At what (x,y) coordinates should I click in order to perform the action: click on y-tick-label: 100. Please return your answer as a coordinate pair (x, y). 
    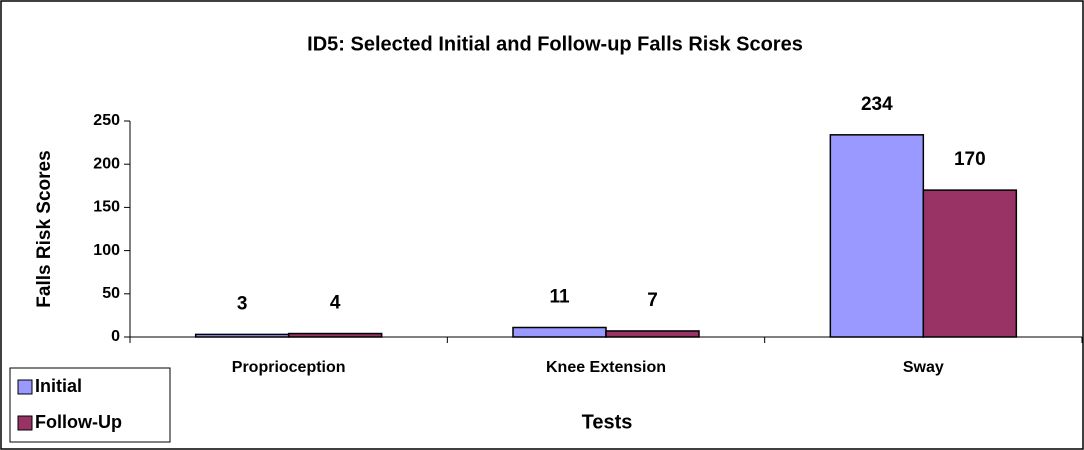
    Looking at the image, I should click on (106, 250).